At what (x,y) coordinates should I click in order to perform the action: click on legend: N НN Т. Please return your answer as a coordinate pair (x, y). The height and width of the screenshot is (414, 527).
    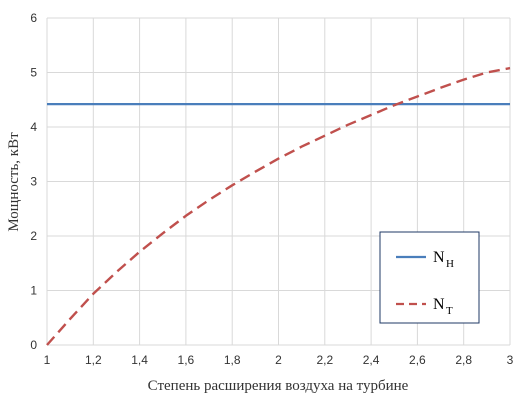
    Looking at the image, I should click on (429, 277).